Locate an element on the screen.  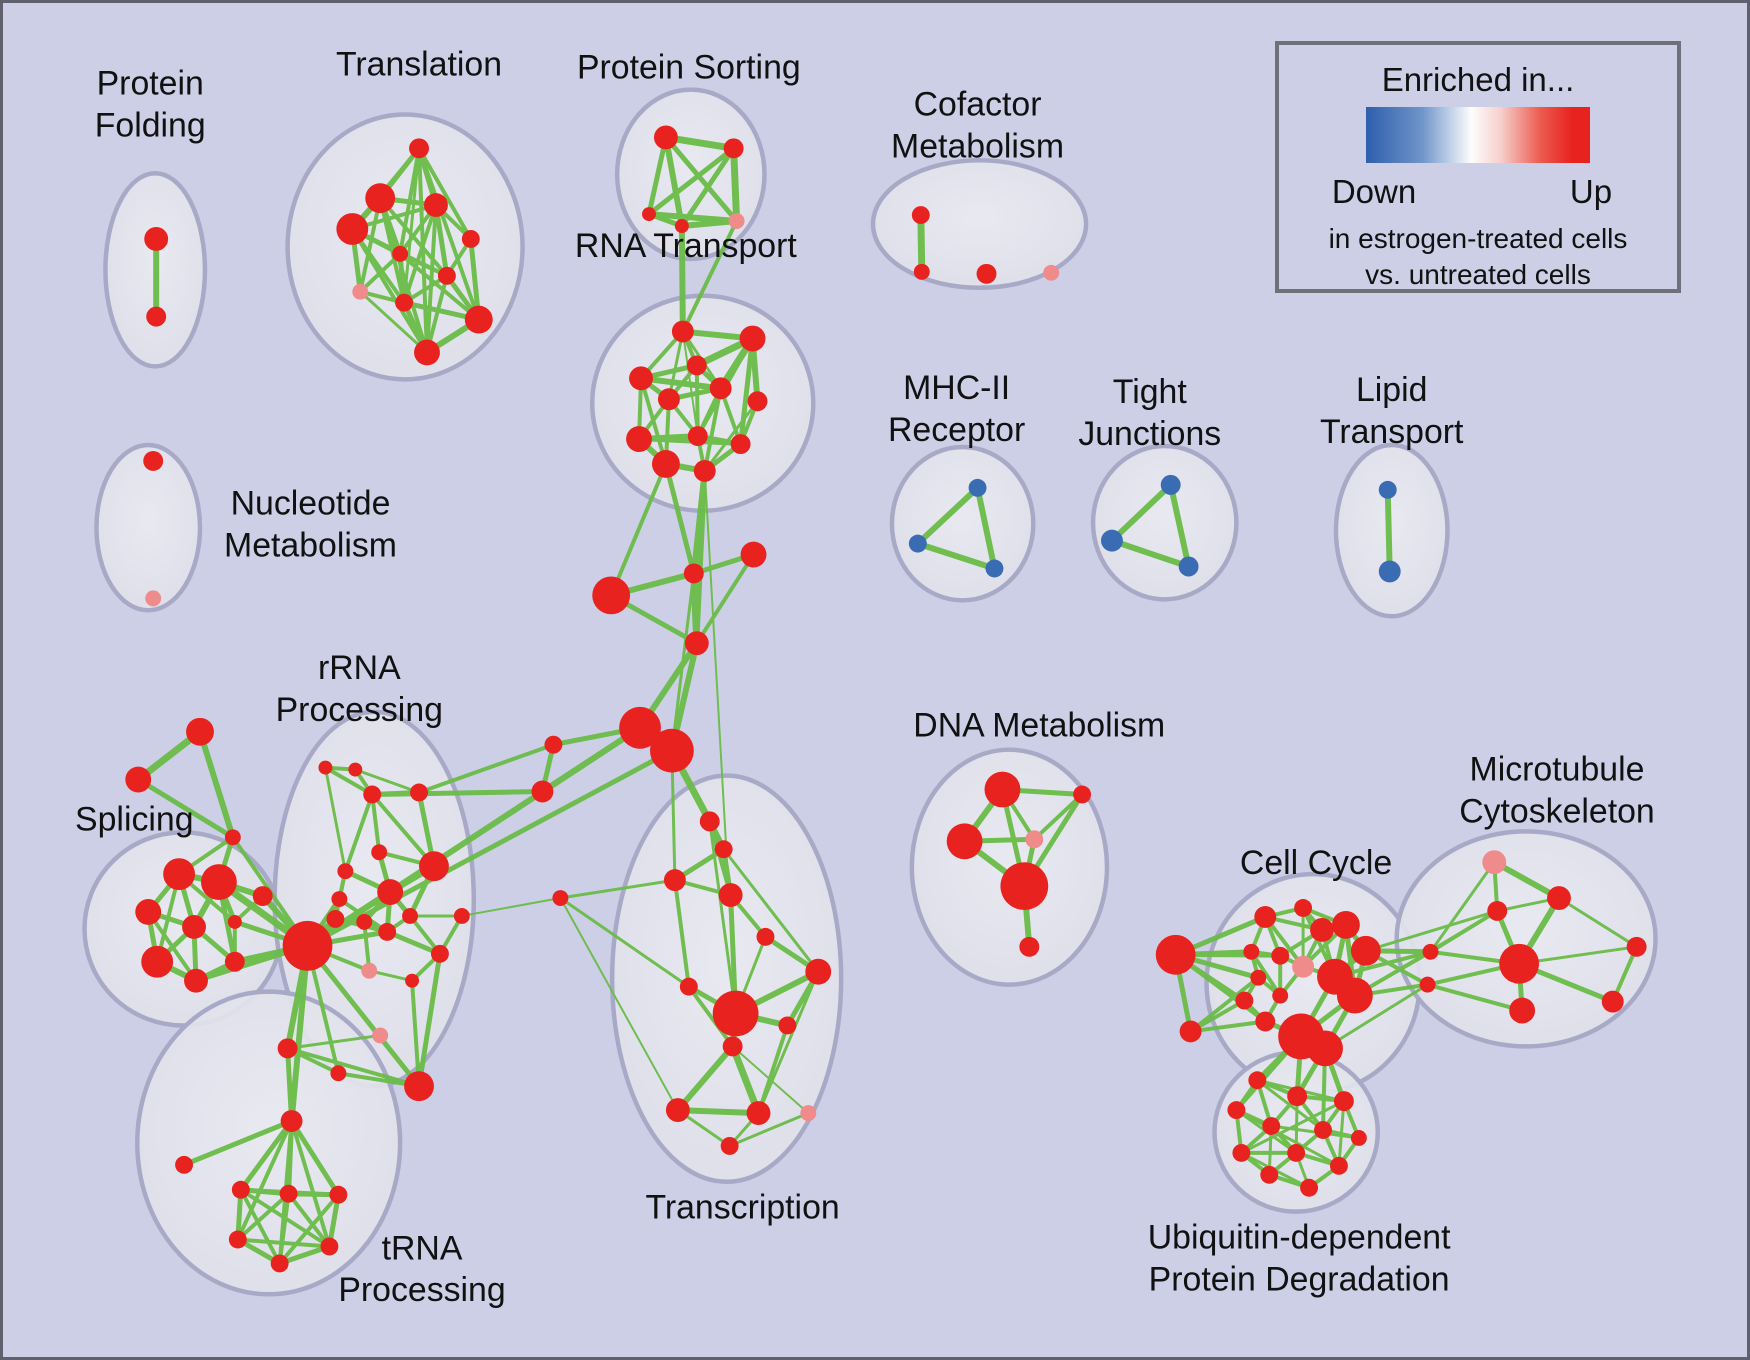
cluster-label-line: Cell Cycle is located at coordinates (1316, 863).